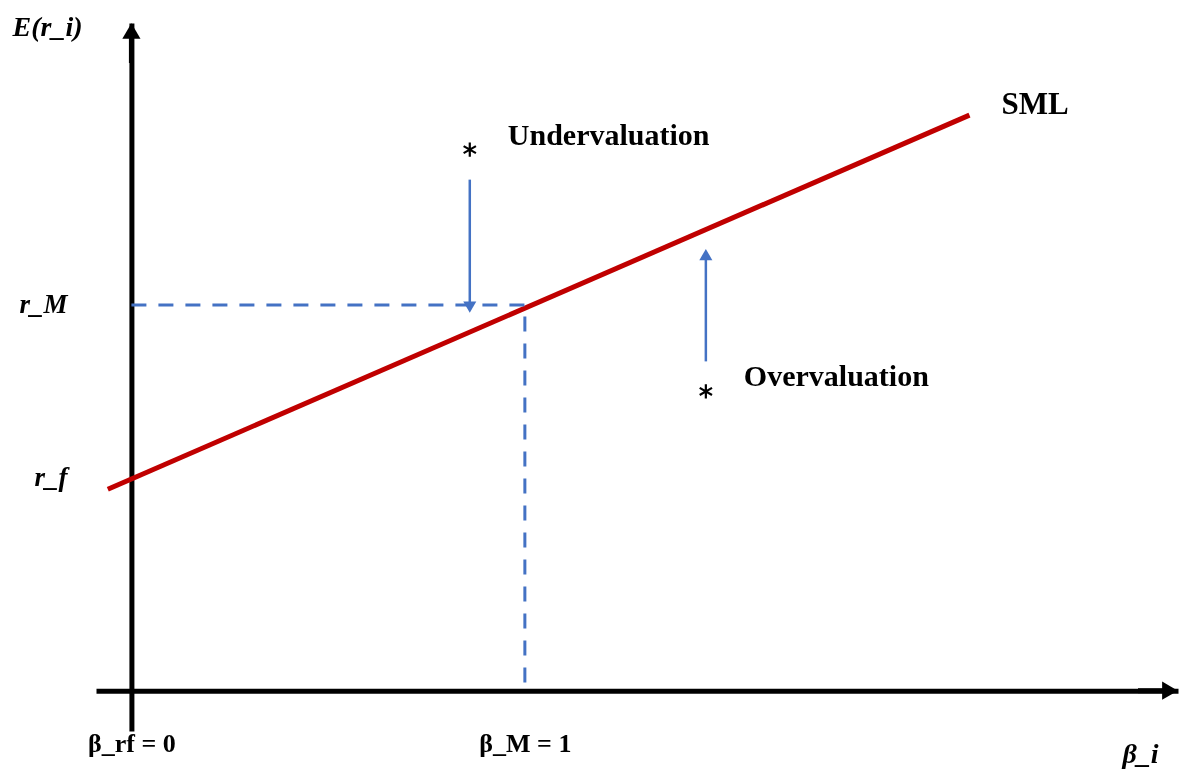  I want to click on annotation: r_M, so click(44, 304).